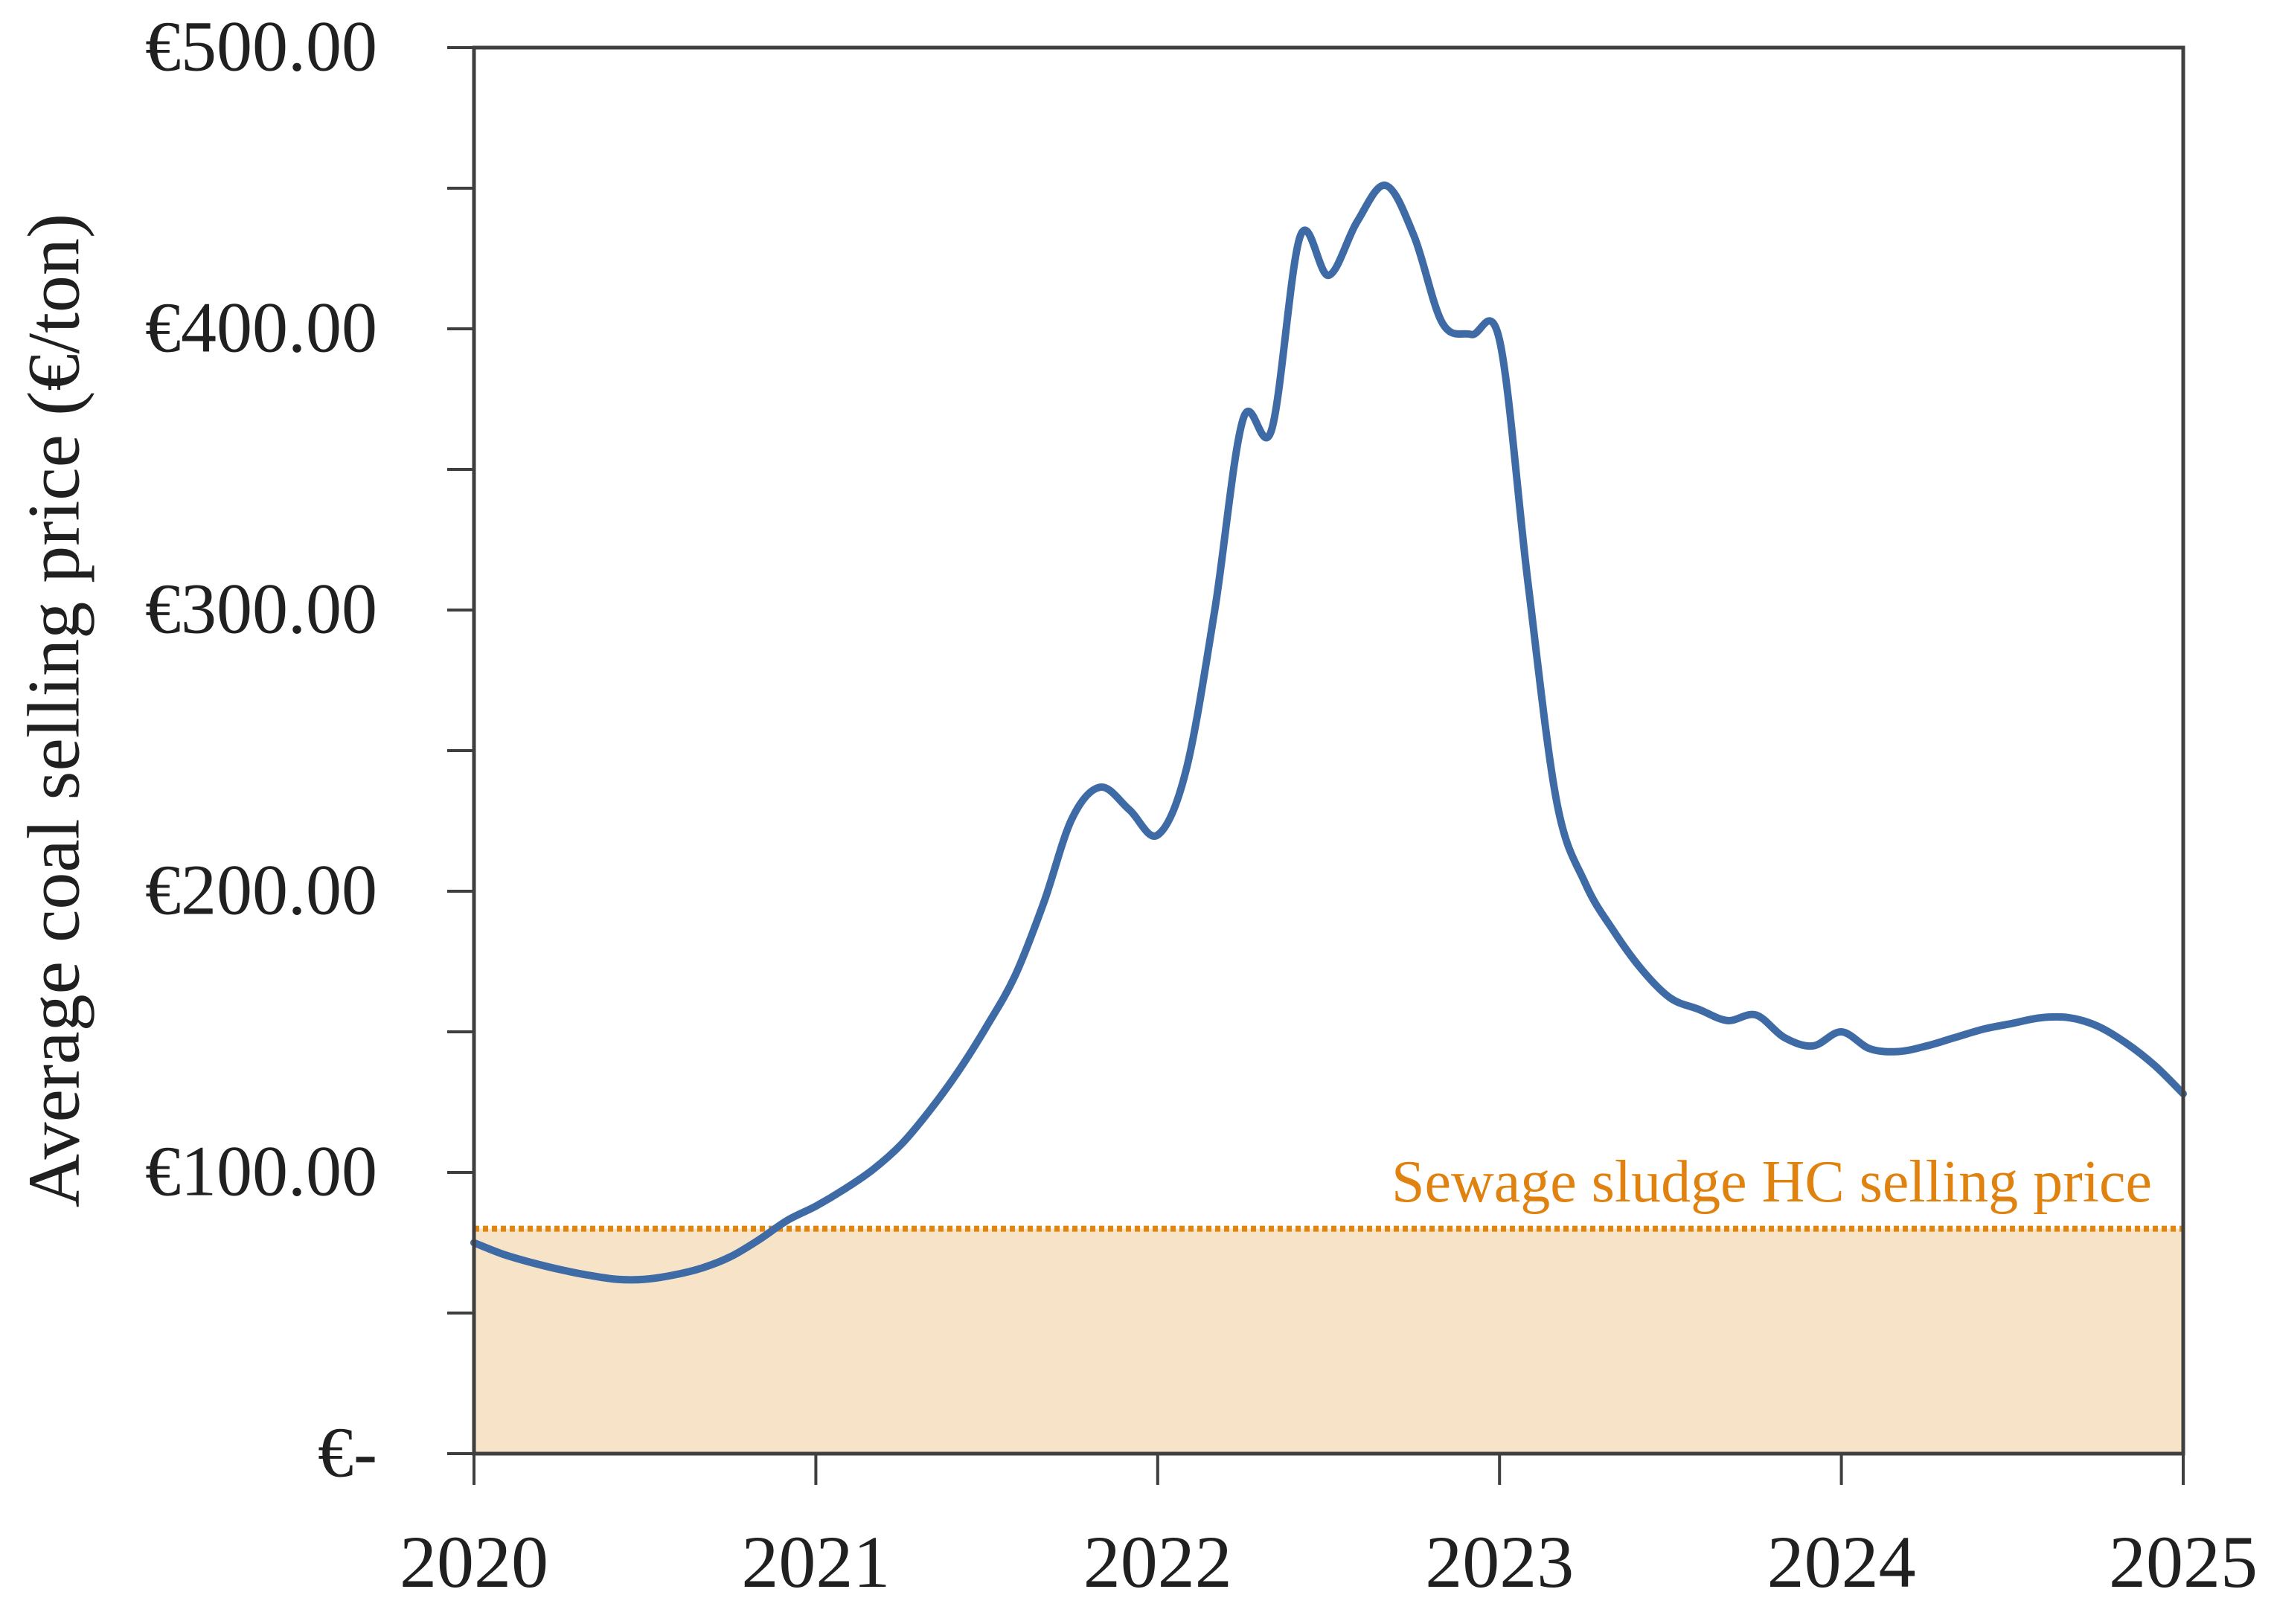  Describe the element at coordinates (1772, 1182) in the screenshot. I see `hc-price-annotation: Sewage sludge HC selling price` at that location.